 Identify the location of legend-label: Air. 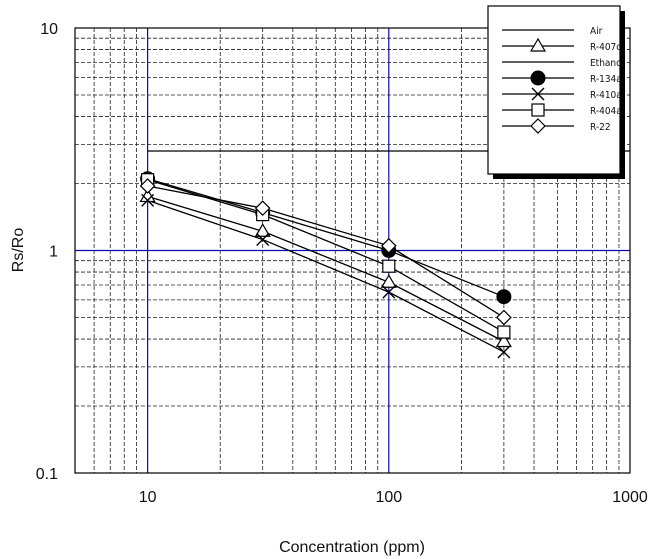
(596, 31).